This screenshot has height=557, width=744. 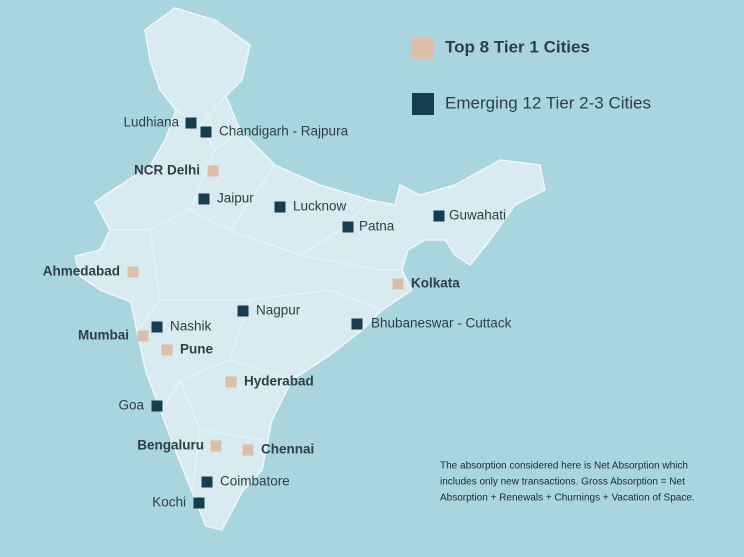 What do you see at coordinates (131, 405) in the screenshot?
I see `city-label: Goa` at bounding box center [131, 405].